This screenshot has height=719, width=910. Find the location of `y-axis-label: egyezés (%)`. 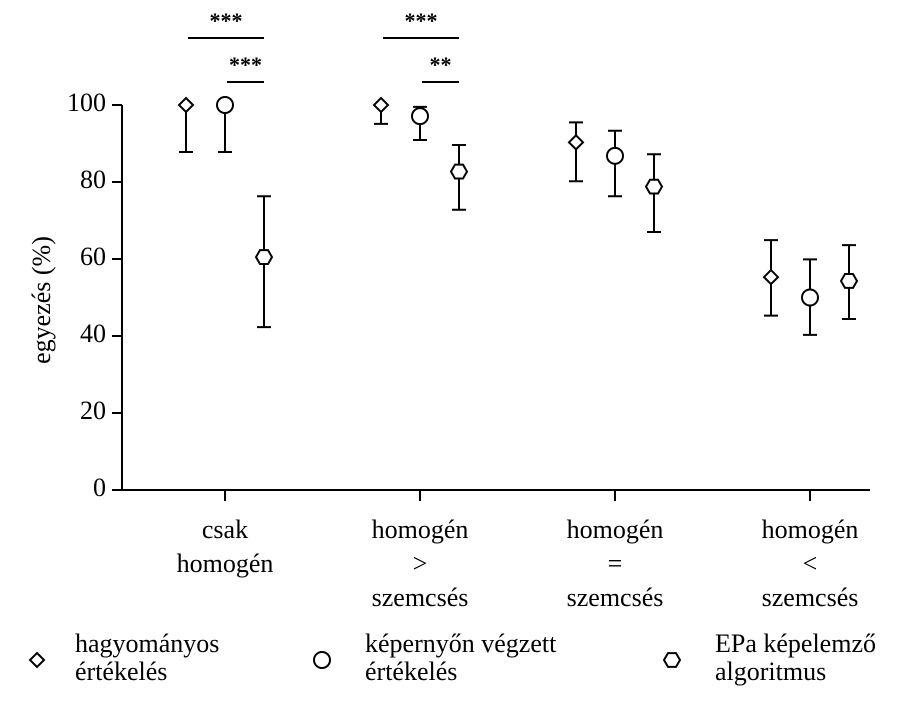

y-axis-label: egyezés (%) is located at coordinates (41, 300).